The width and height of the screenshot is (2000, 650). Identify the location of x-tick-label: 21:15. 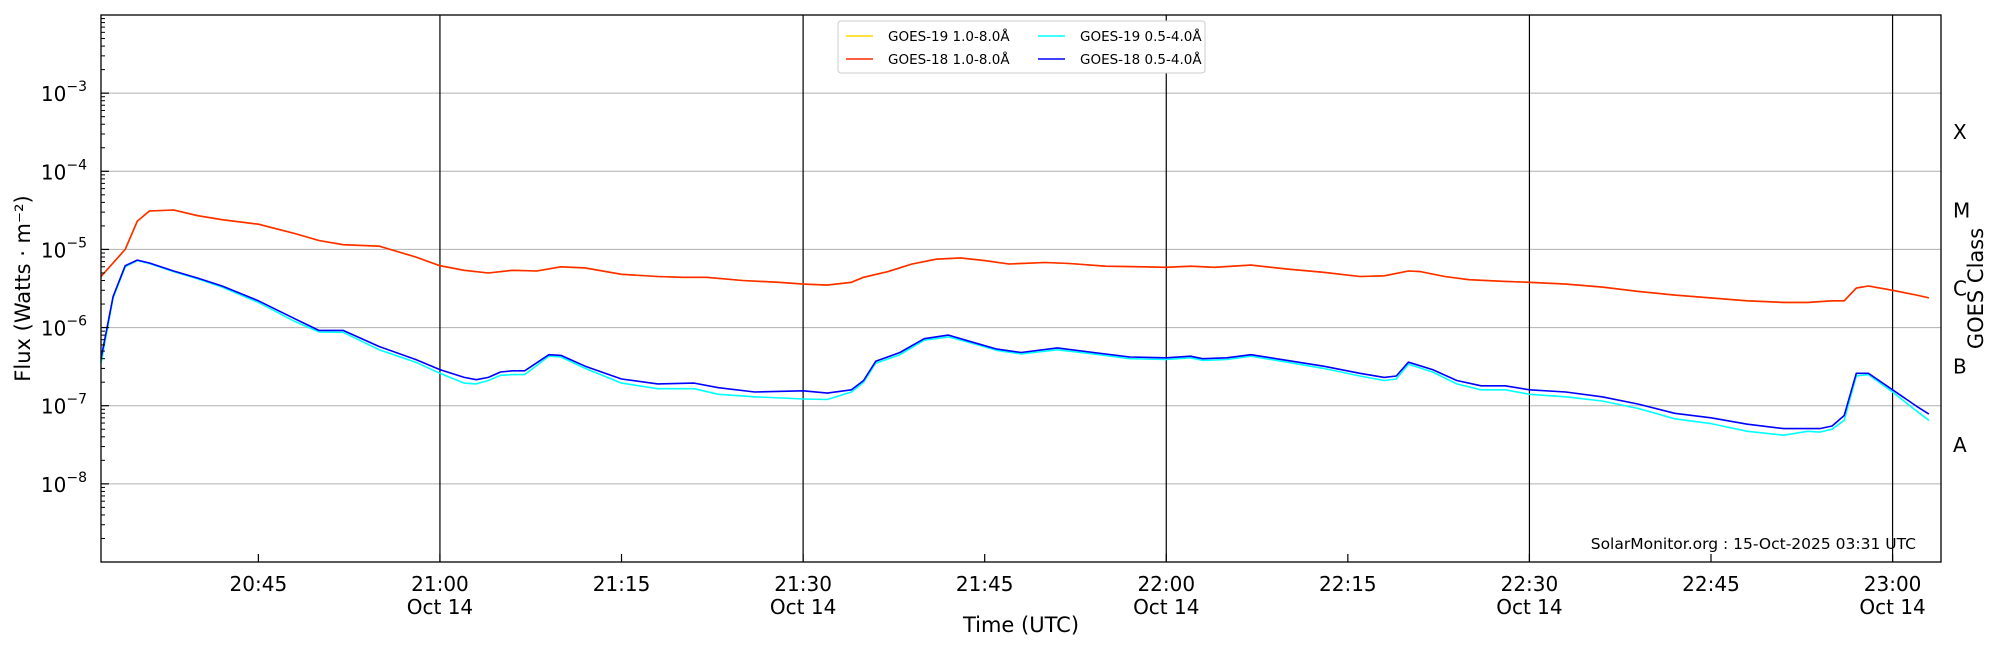
(622, 584).